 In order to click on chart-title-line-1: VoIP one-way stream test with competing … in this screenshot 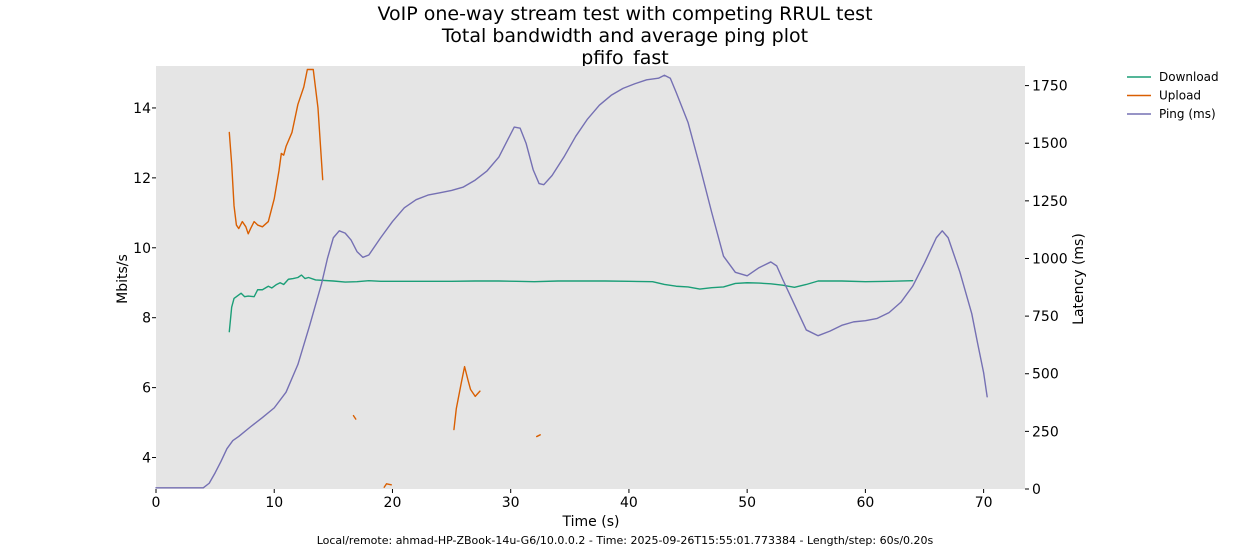, I will do `click(624, 14)`.